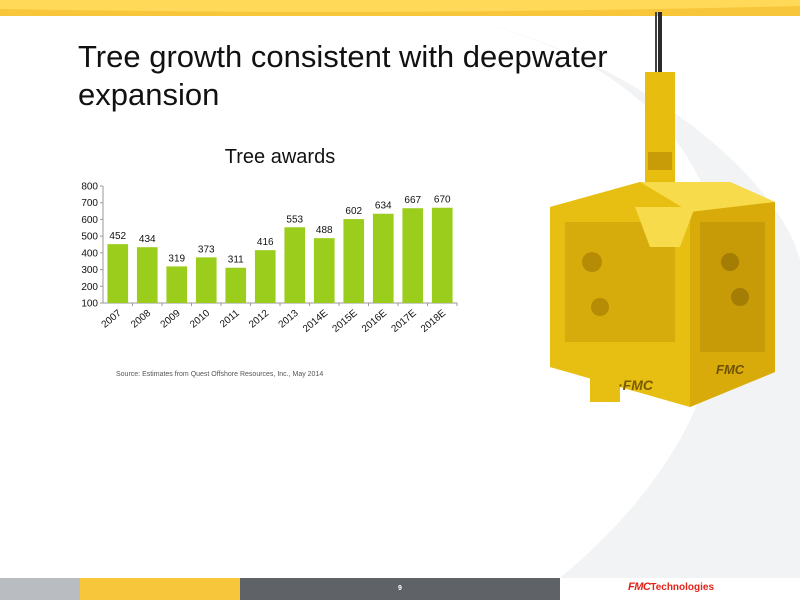 The image size is (800, 600). What do you see at coordinates (176, 258) in the screenshot?
I see `data-label: 319` at bounding box center [176, 258].